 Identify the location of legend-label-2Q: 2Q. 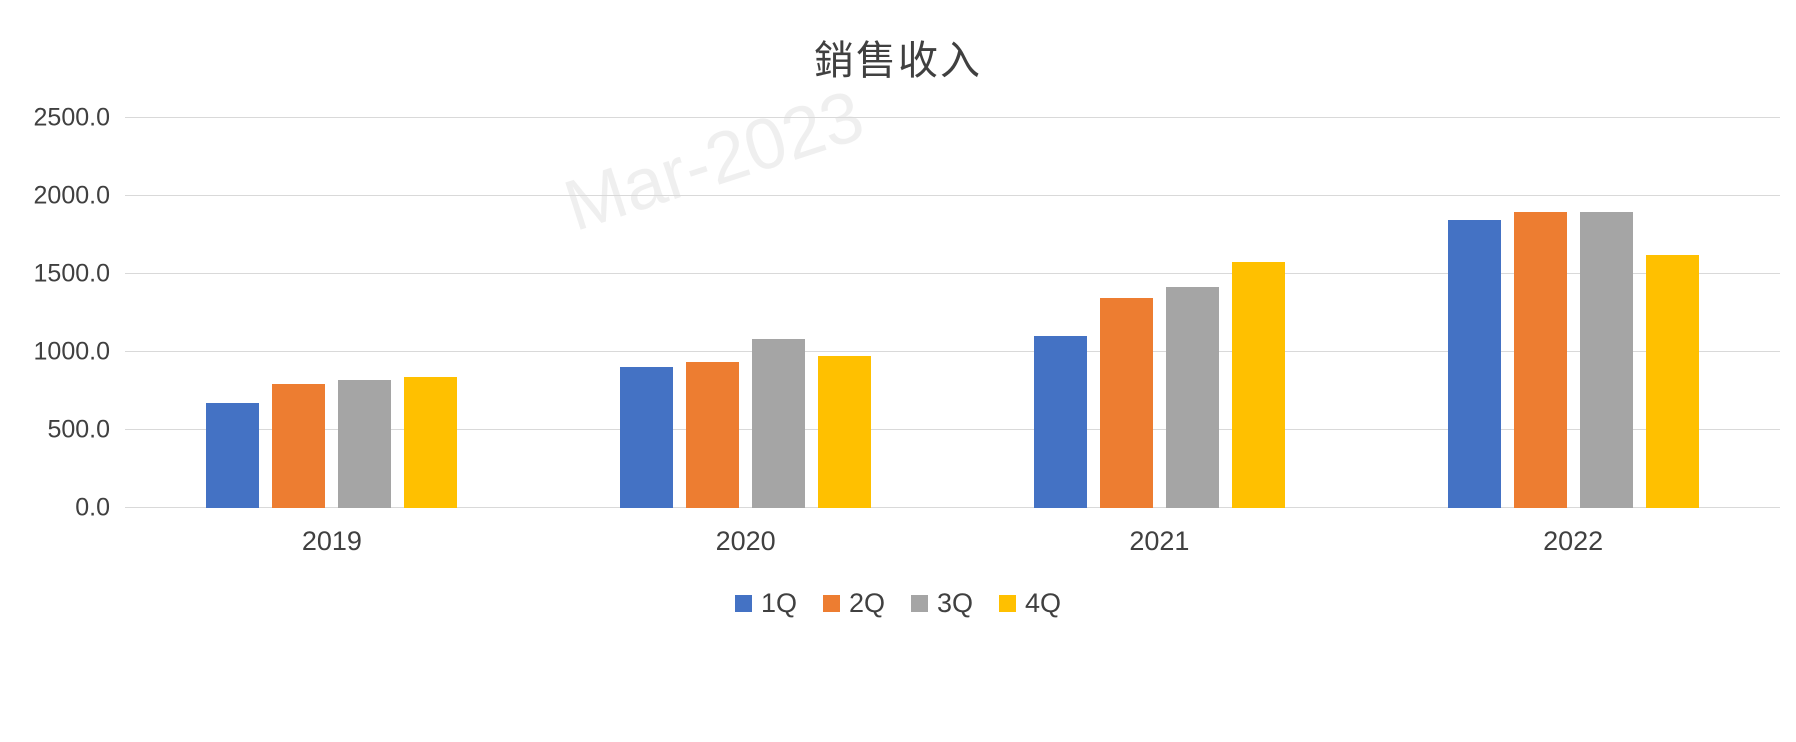
(866, 603).